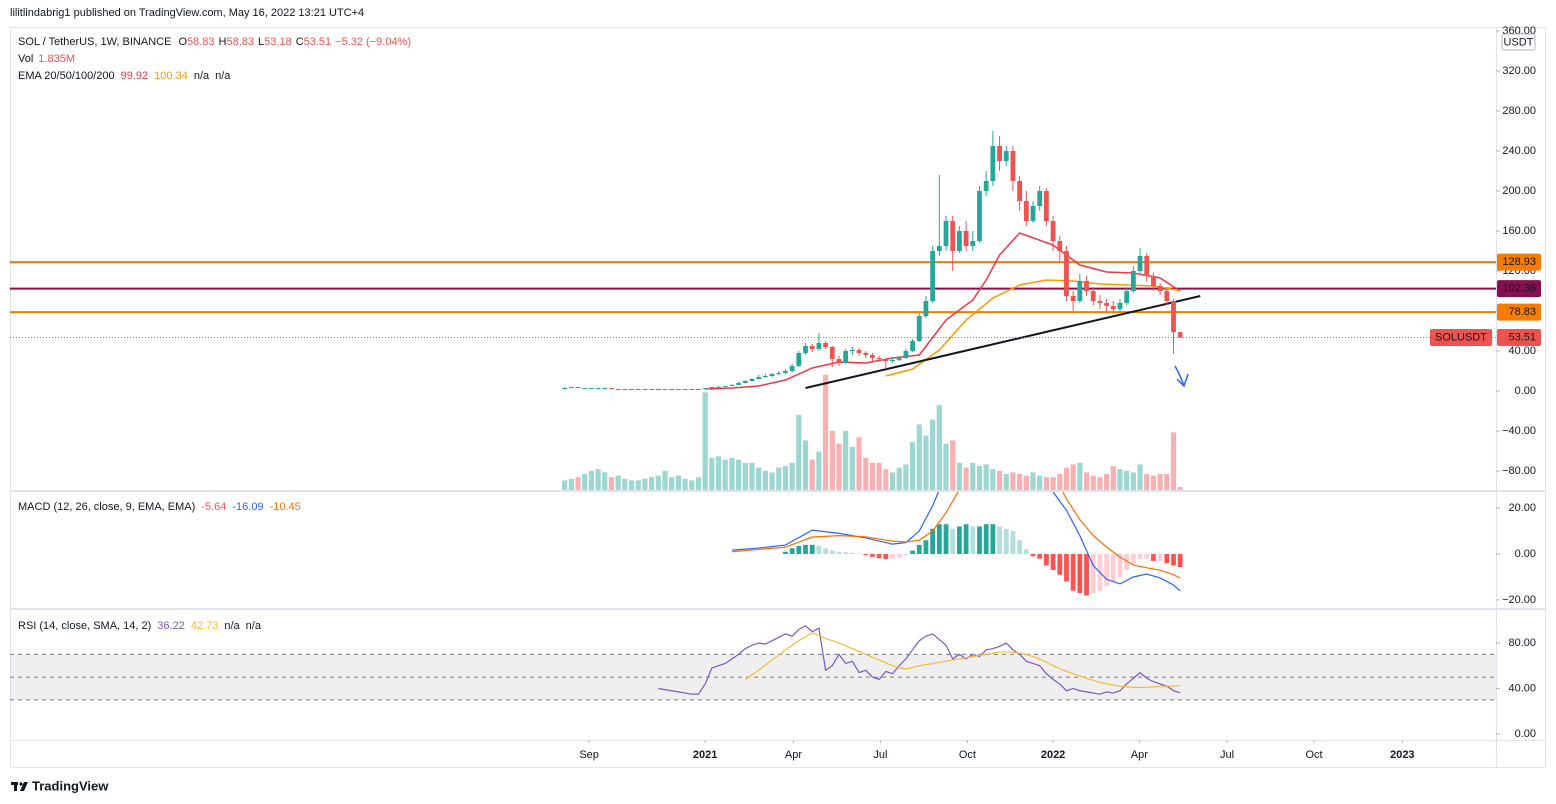 Image resolution: width=1556 pixels, height=804 pixels. Describe the element at coordinates (205, 626) in the screenshot. I see `legend-item: 42.73` at that location.